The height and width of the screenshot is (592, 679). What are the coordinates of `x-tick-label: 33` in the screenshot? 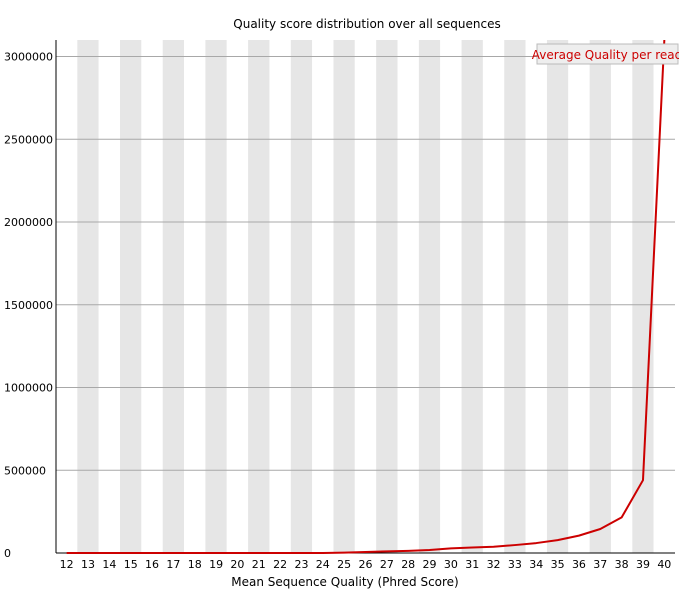 It's located at (515, 564).